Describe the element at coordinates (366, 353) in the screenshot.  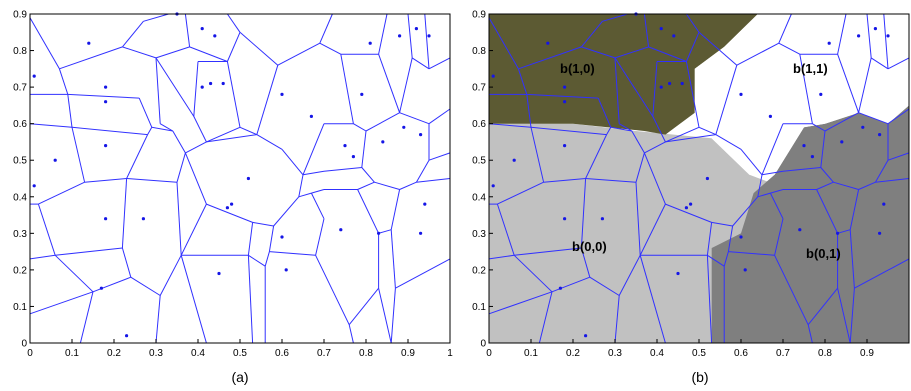
I see `x-tick-label: 0.8` at that location.